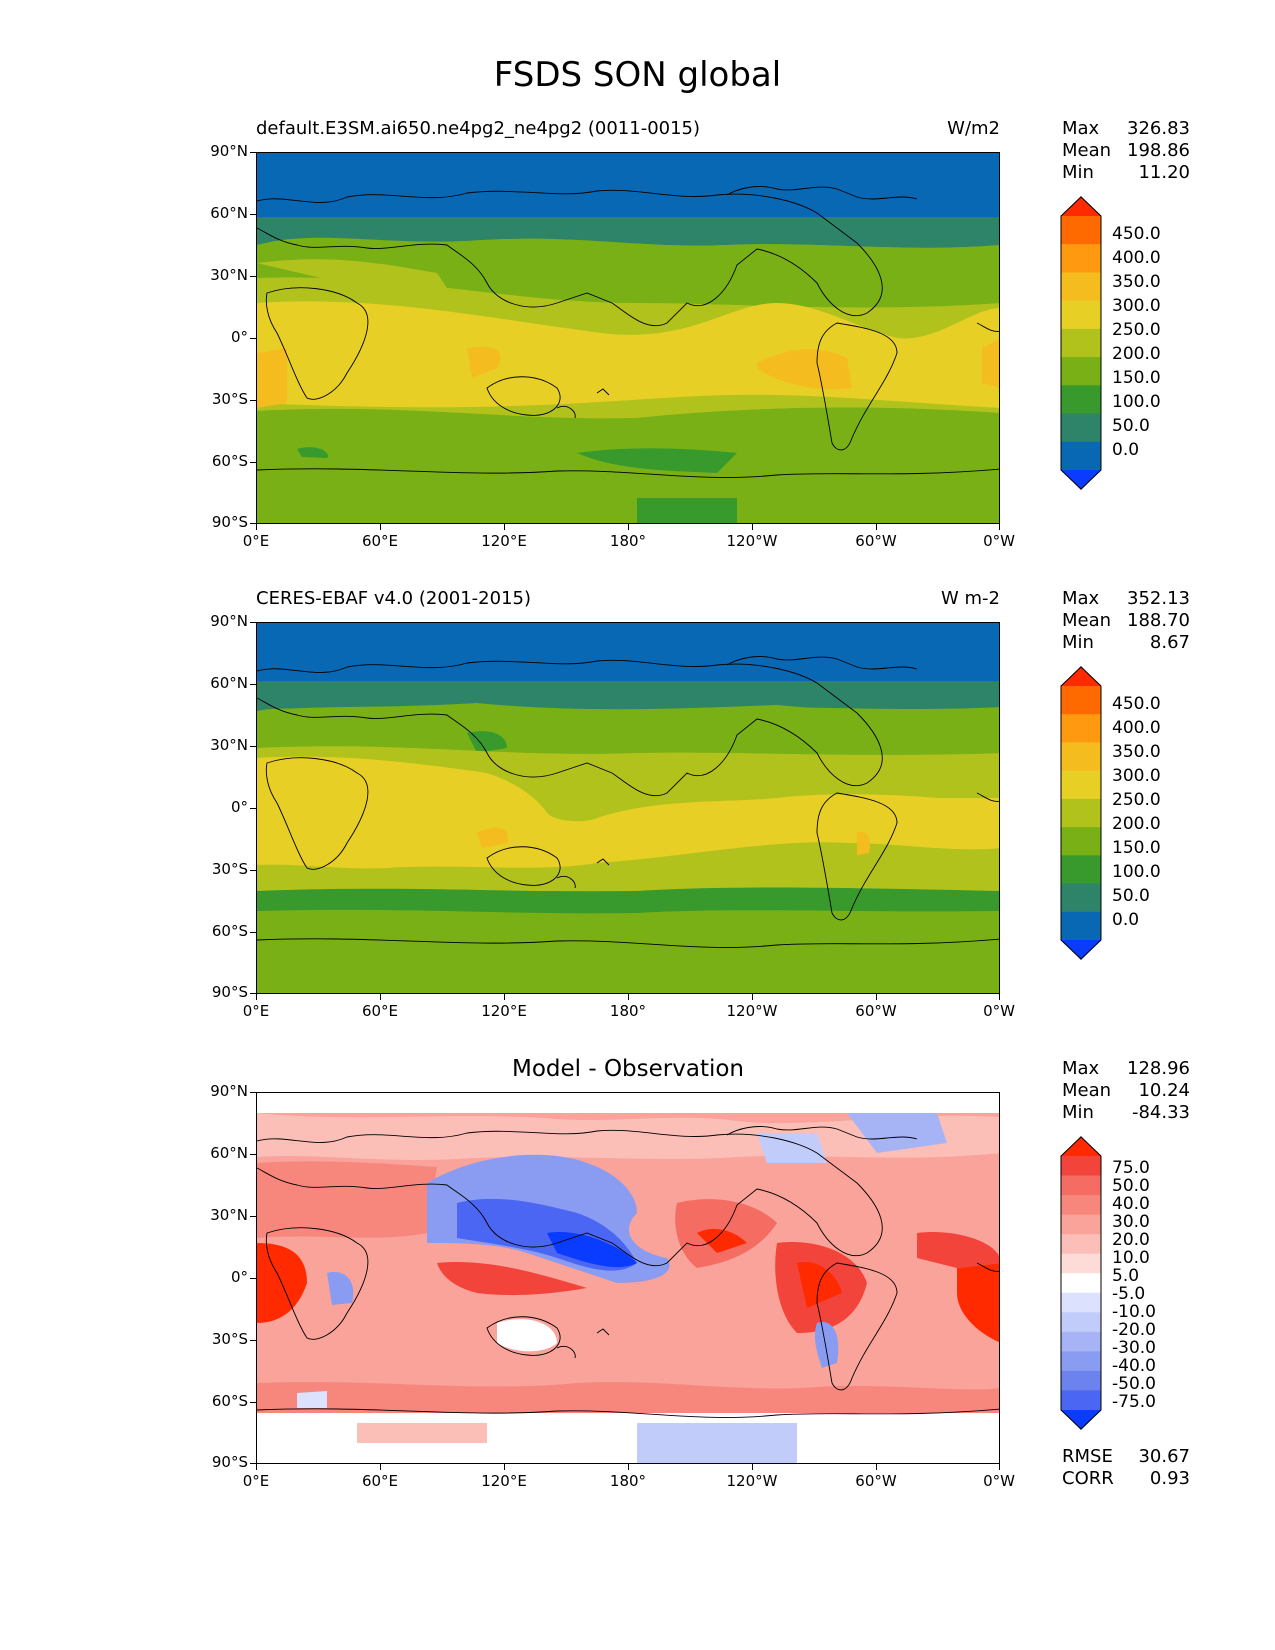 The image size is (1275, 1650). I want to click on stat-value: 188.70, so click(1158, 620).